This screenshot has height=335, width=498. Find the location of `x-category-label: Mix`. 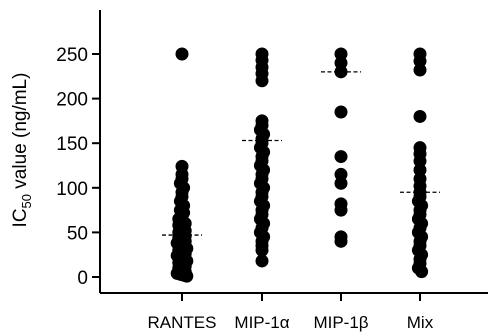

x-category-label: Mix is located at coordinates (420, 322).